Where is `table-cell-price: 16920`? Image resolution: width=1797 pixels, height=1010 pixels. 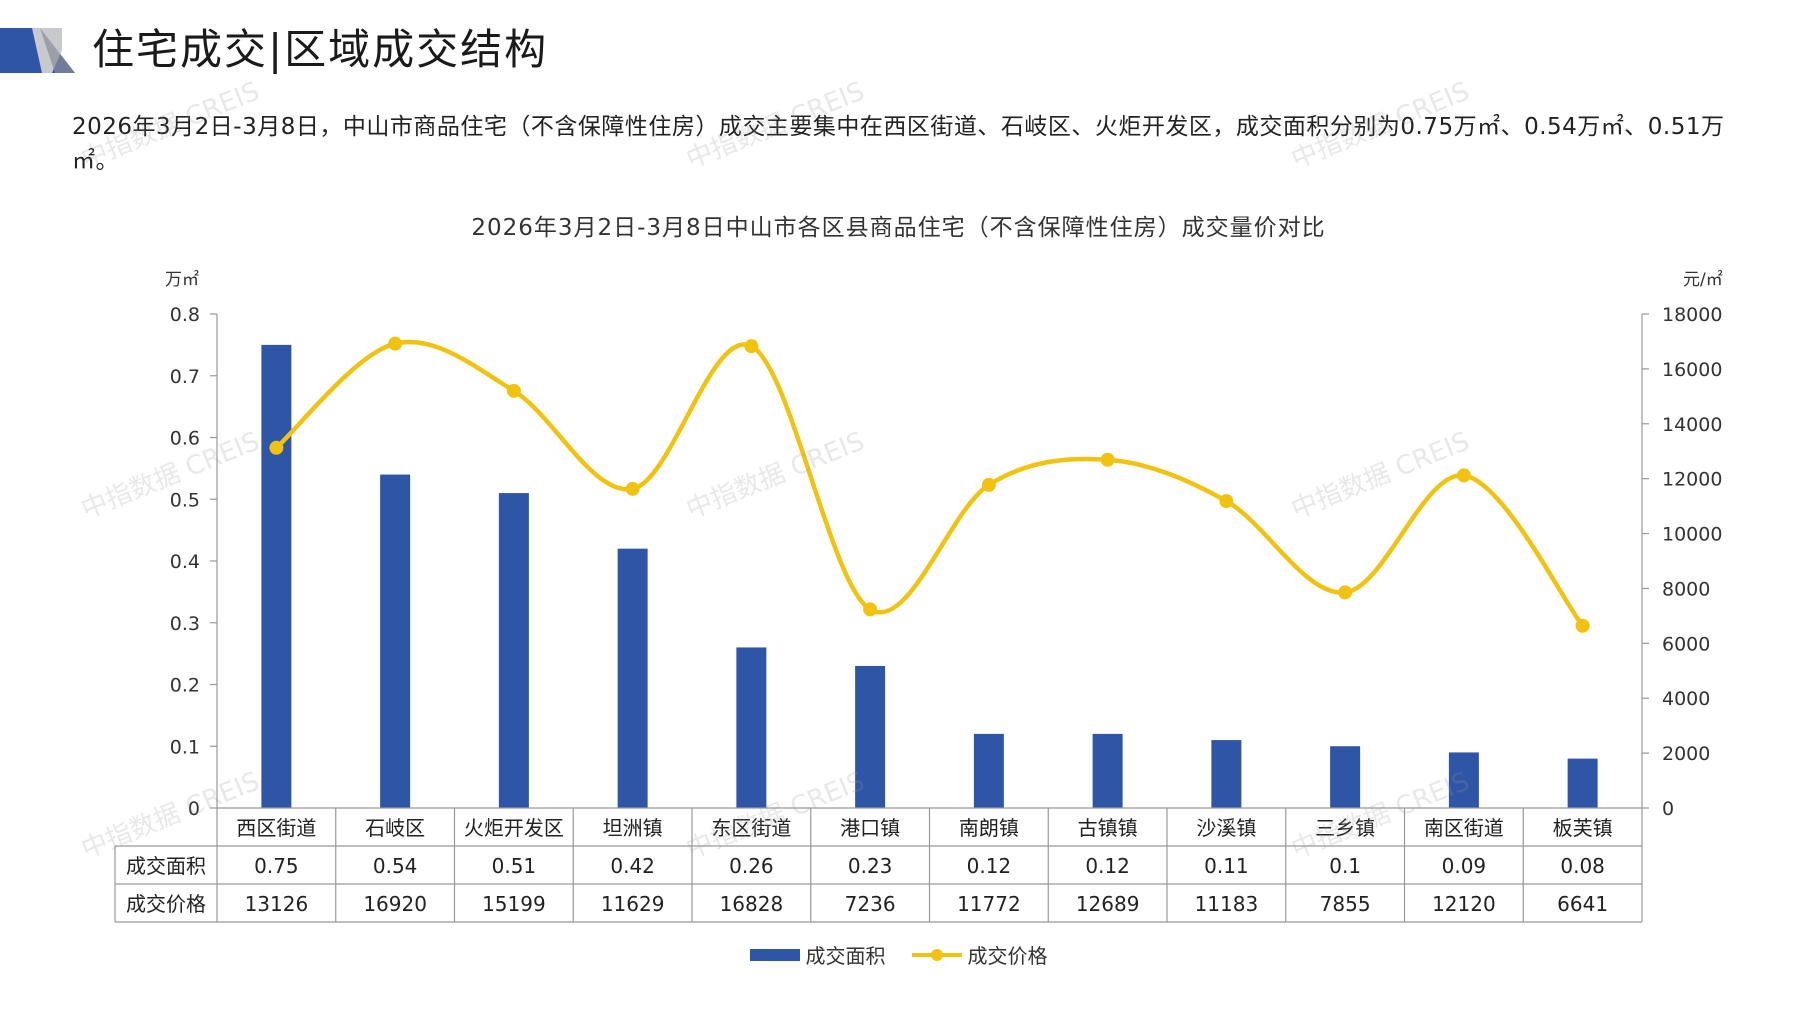
table-cell-price: 16920 is located at coordinates (395, 904).